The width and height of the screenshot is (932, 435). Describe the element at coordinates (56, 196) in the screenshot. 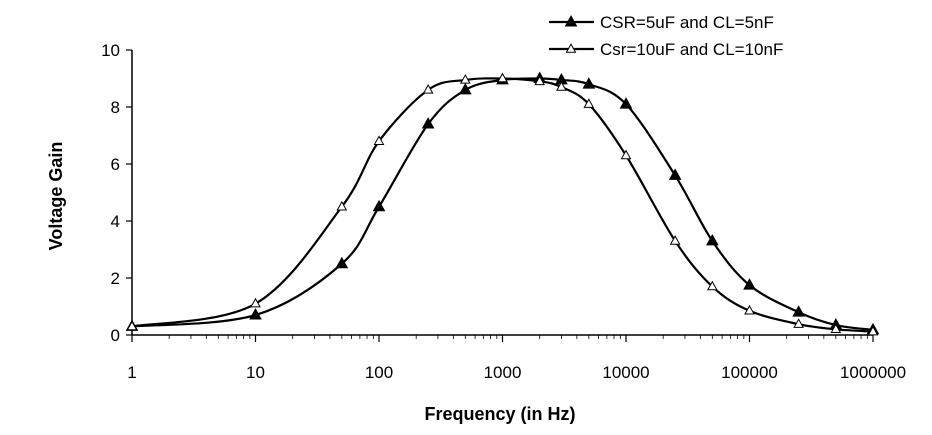

I see `y-axis-title: Voltage Gain` at that location.